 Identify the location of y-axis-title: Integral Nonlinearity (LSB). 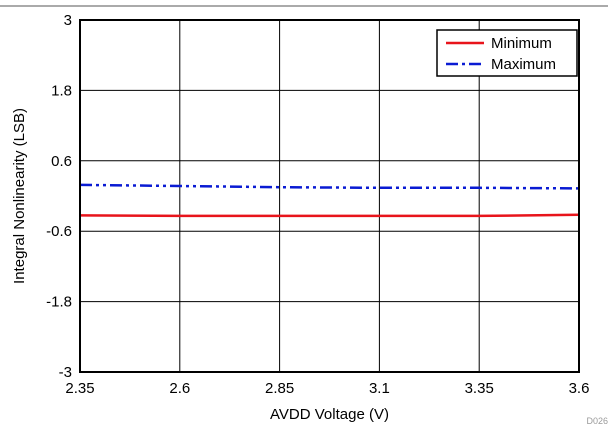
(19, 196).